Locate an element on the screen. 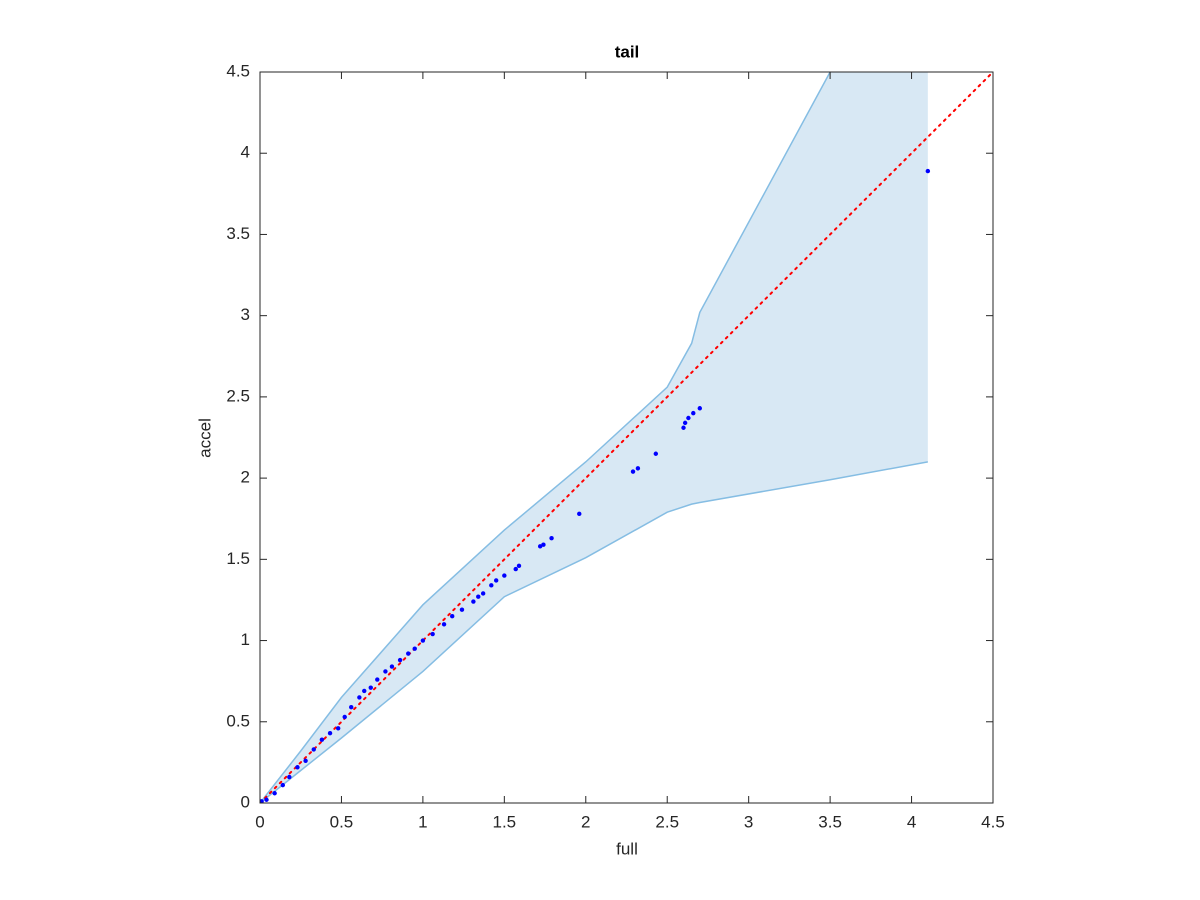  x-axis-label: full is located at coordinates (627, 848).